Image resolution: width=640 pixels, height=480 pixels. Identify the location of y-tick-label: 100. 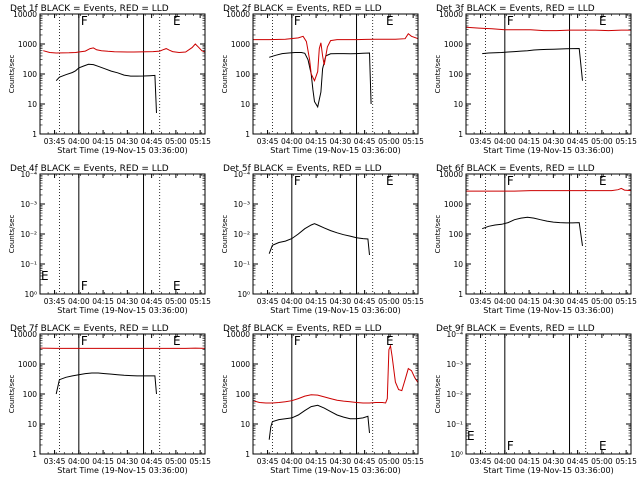
(243, 394).